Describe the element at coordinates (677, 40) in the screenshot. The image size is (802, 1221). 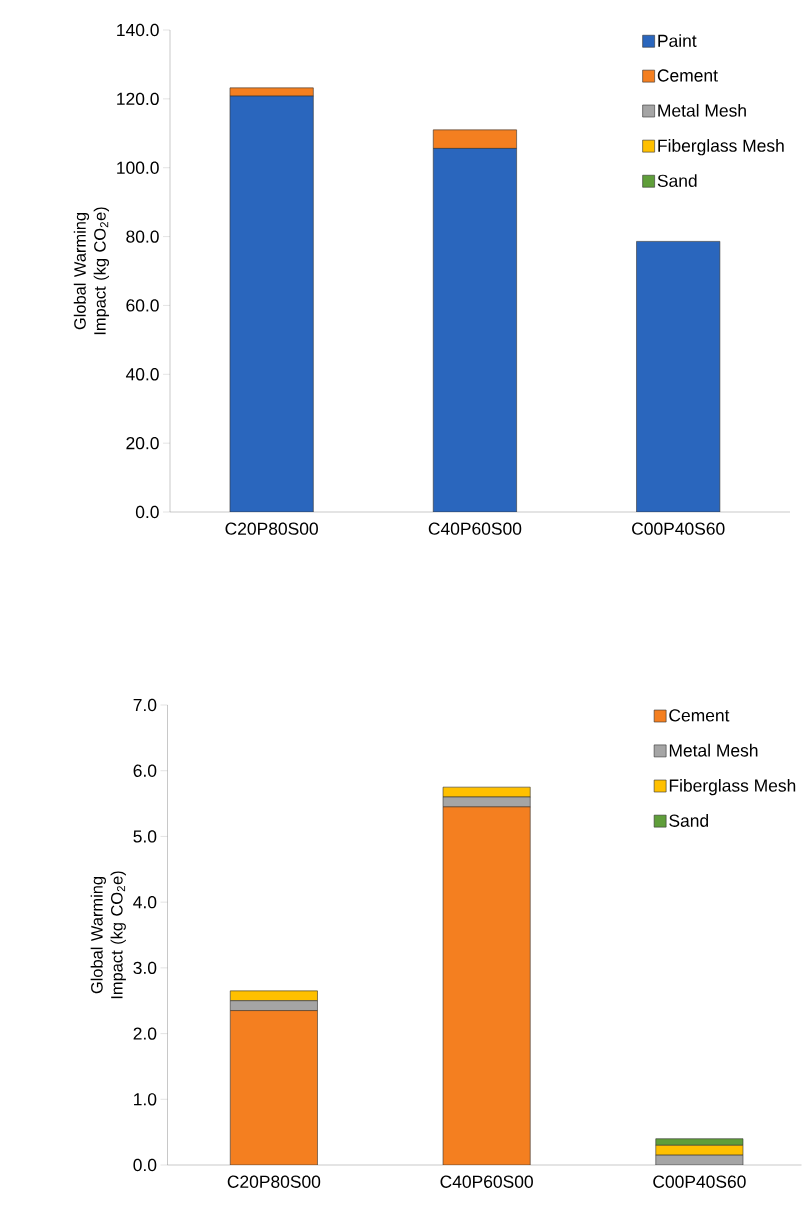
I see `legend-label: Paint` at that location.